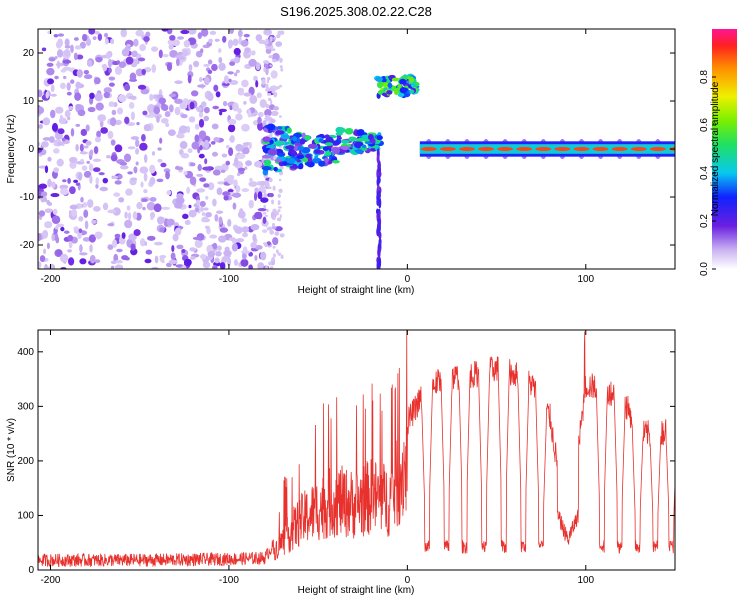  Describe the element at coordinates (585, 279) in the screenshot. I see `x-tick-label: 100` at that location.